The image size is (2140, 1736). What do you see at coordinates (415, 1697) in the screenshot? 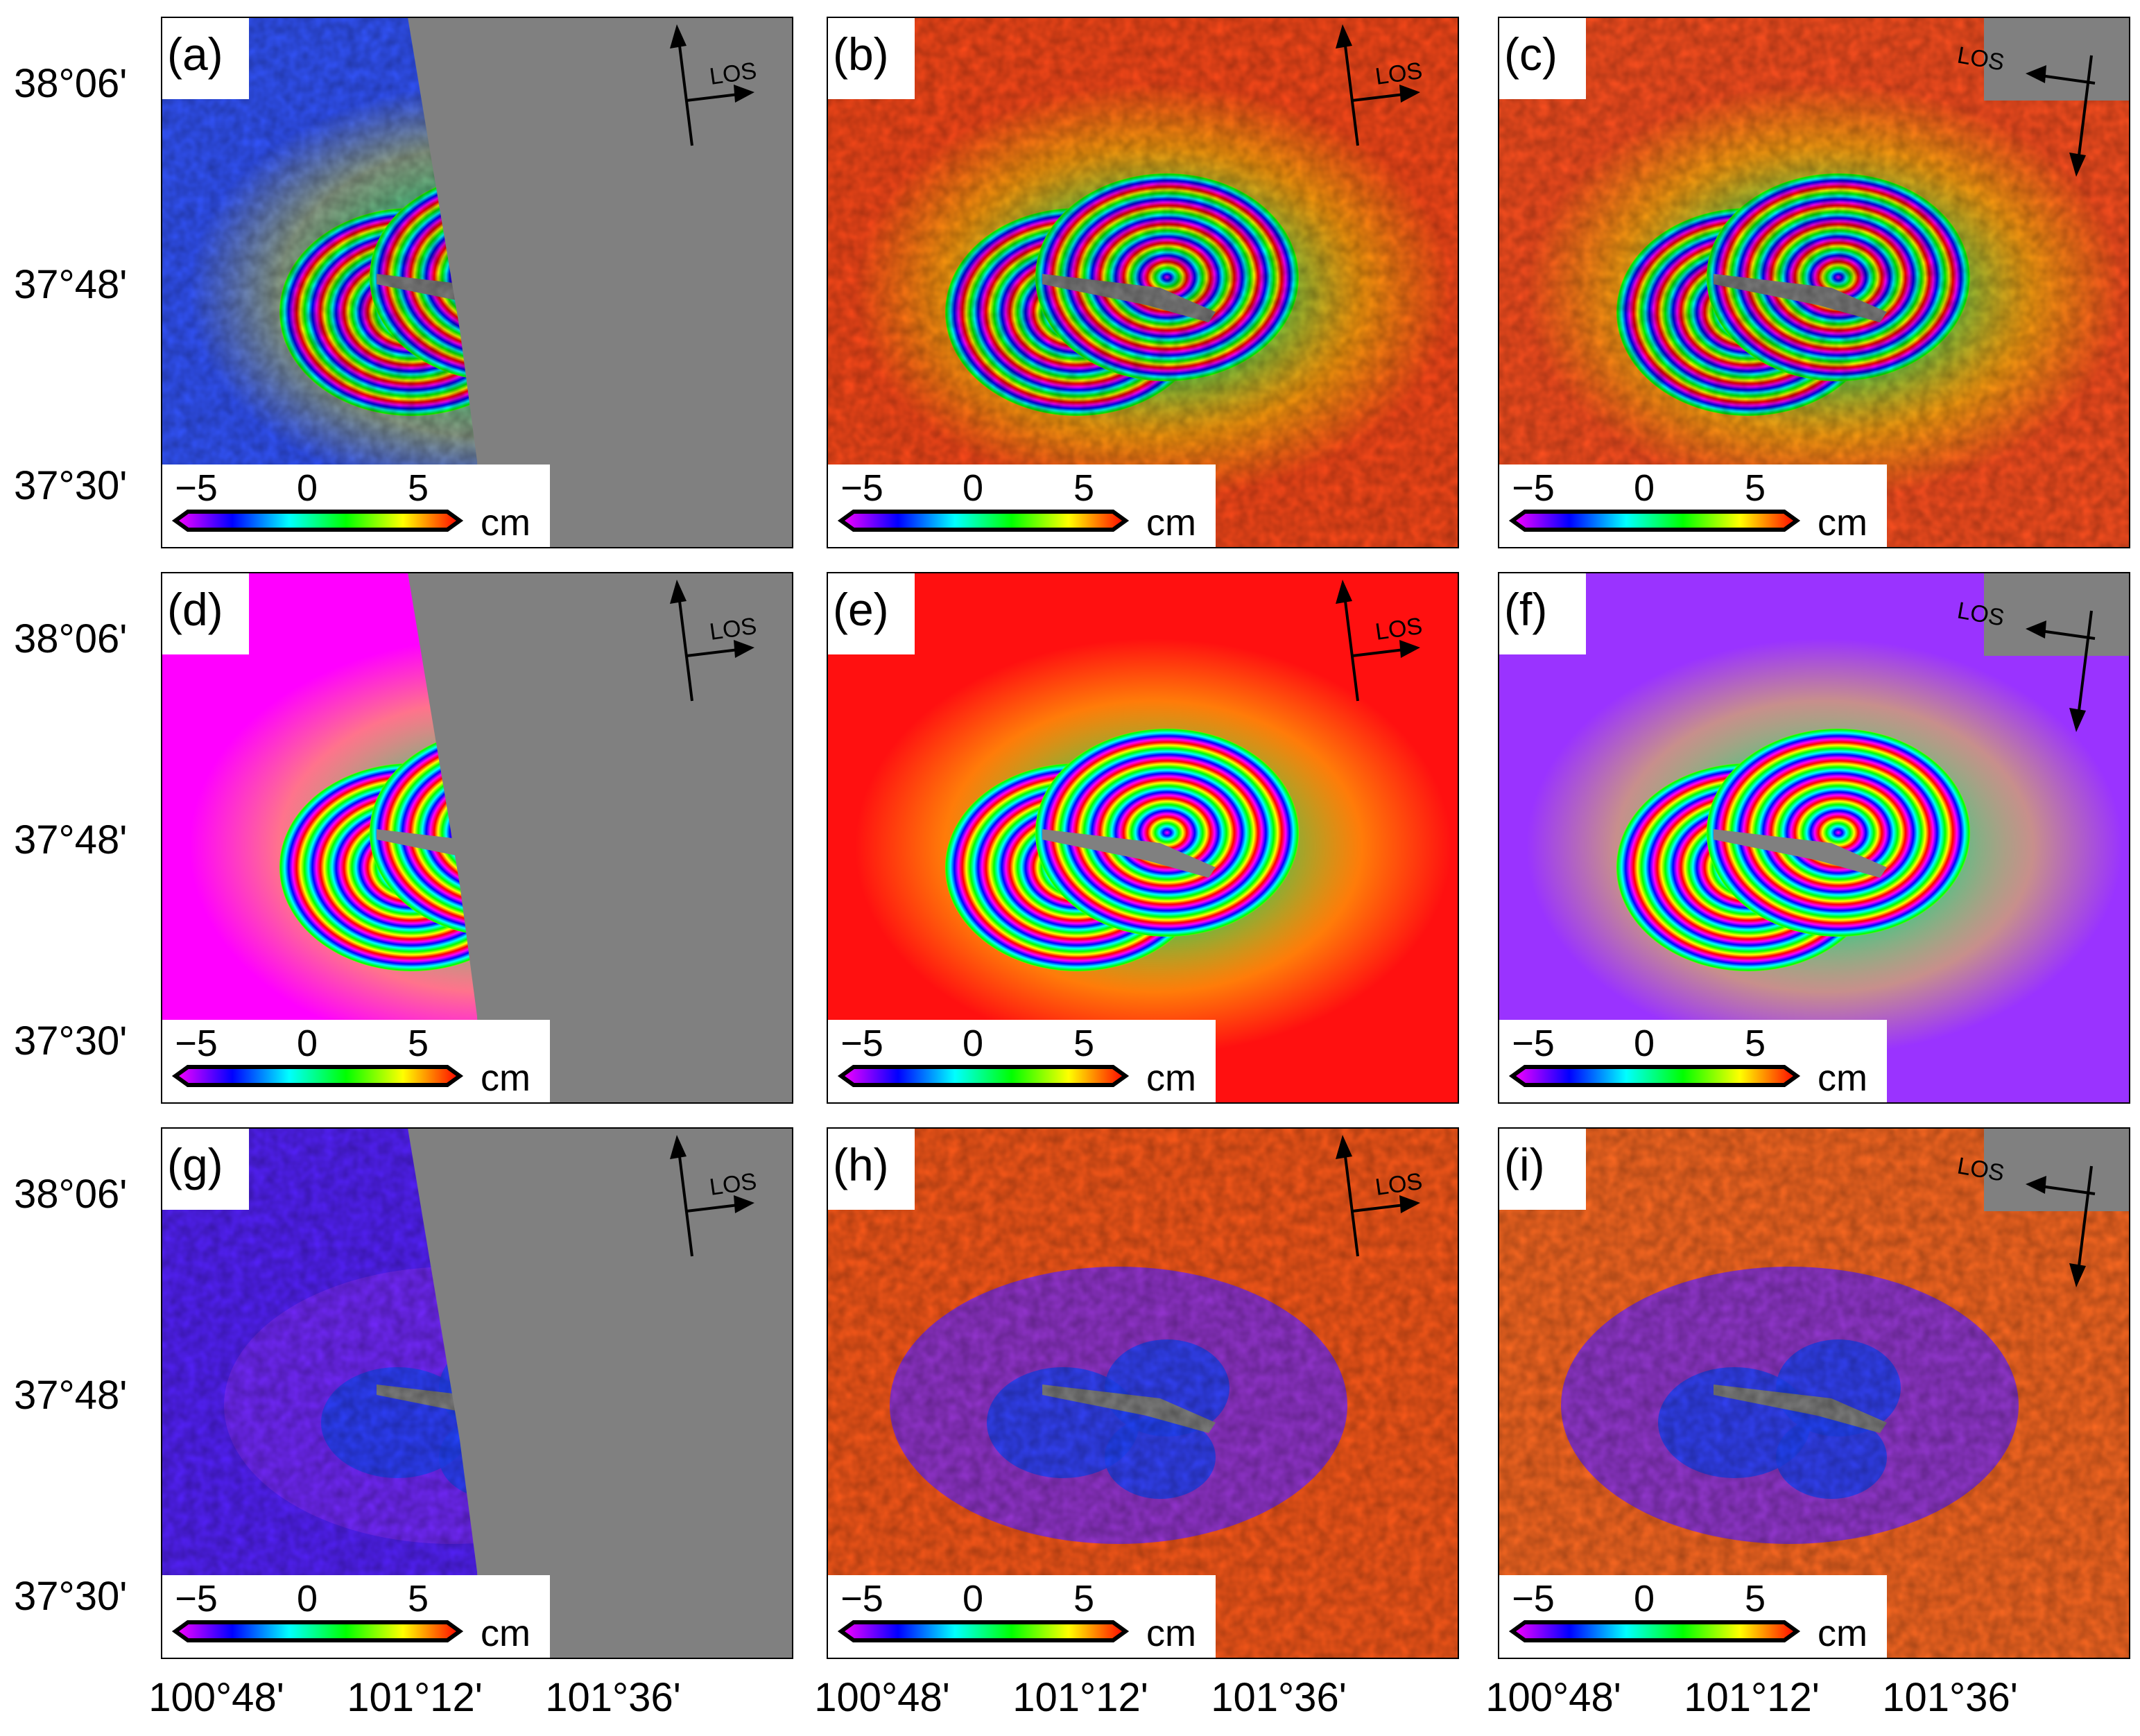
I see `lon-label-mid-col1: 101°12'` at bounding box center [415, 1697].